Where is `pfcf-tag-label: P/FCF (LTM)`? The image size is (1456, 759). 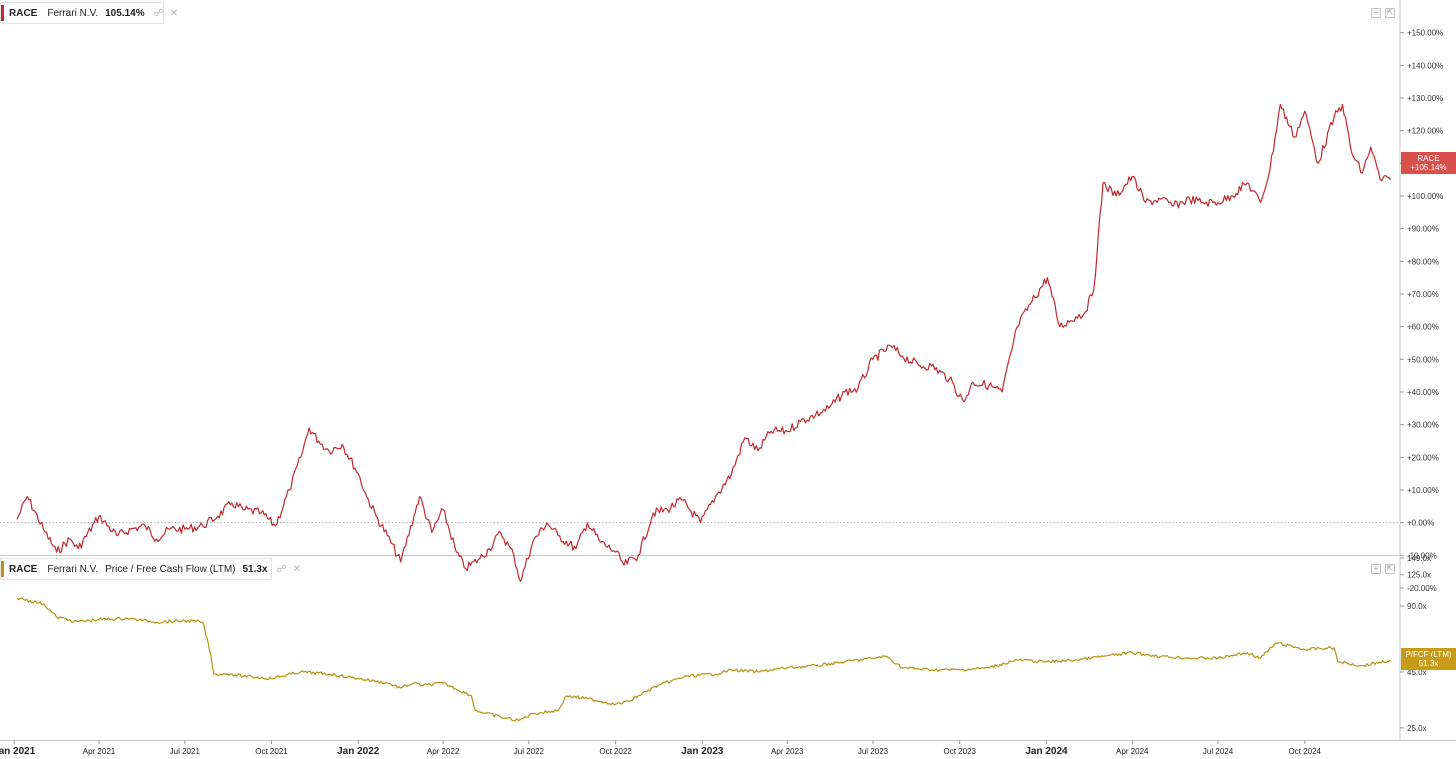
pfcf-tag-label: P/FCF (LTM) is located at coordinates (1428, 654).